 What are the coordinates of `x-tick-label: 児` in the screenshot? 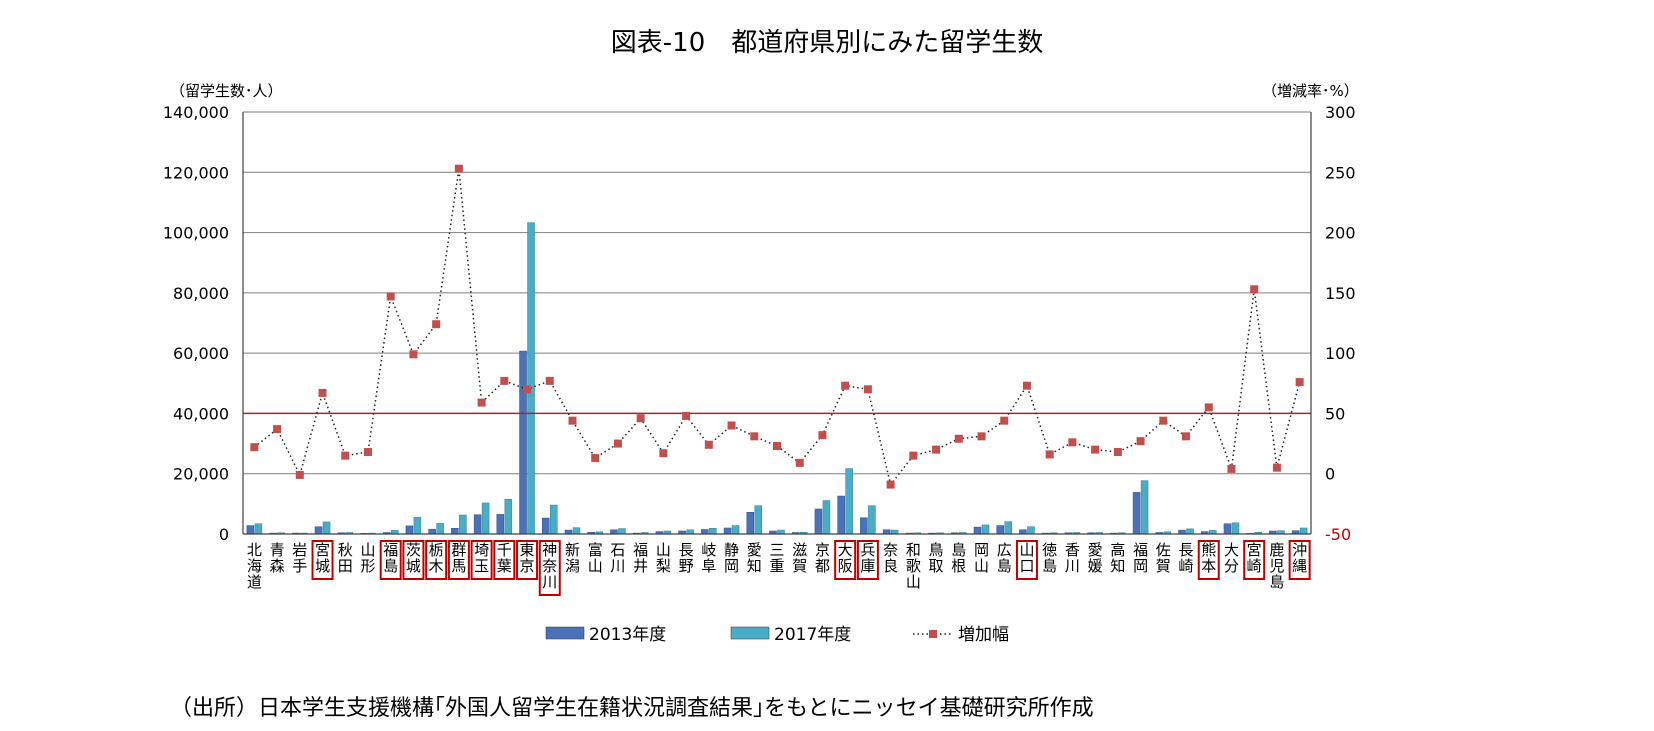 It's located at (1276, 566).